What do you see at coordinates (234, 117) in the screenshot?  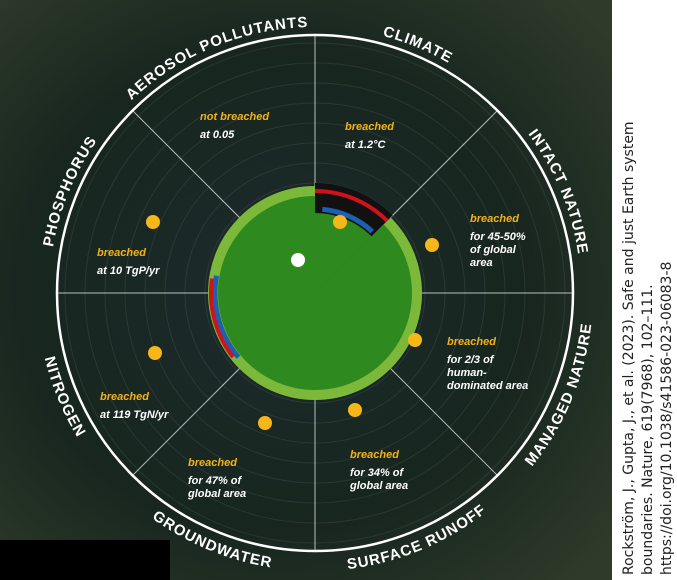 I see `status: not breached` at bounding box center [234, 117].